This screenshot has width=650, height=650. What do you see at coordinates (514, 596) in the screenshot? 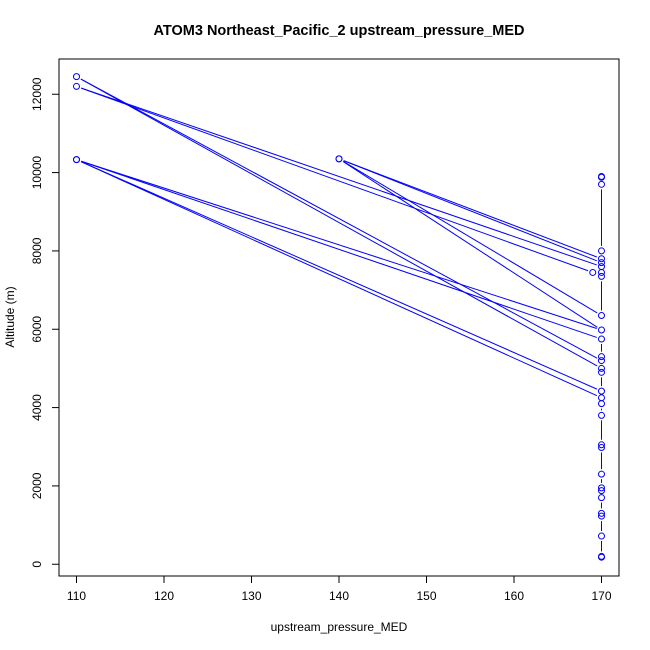
I see `x-tick-label: 160` at bounding box center [514, 596].